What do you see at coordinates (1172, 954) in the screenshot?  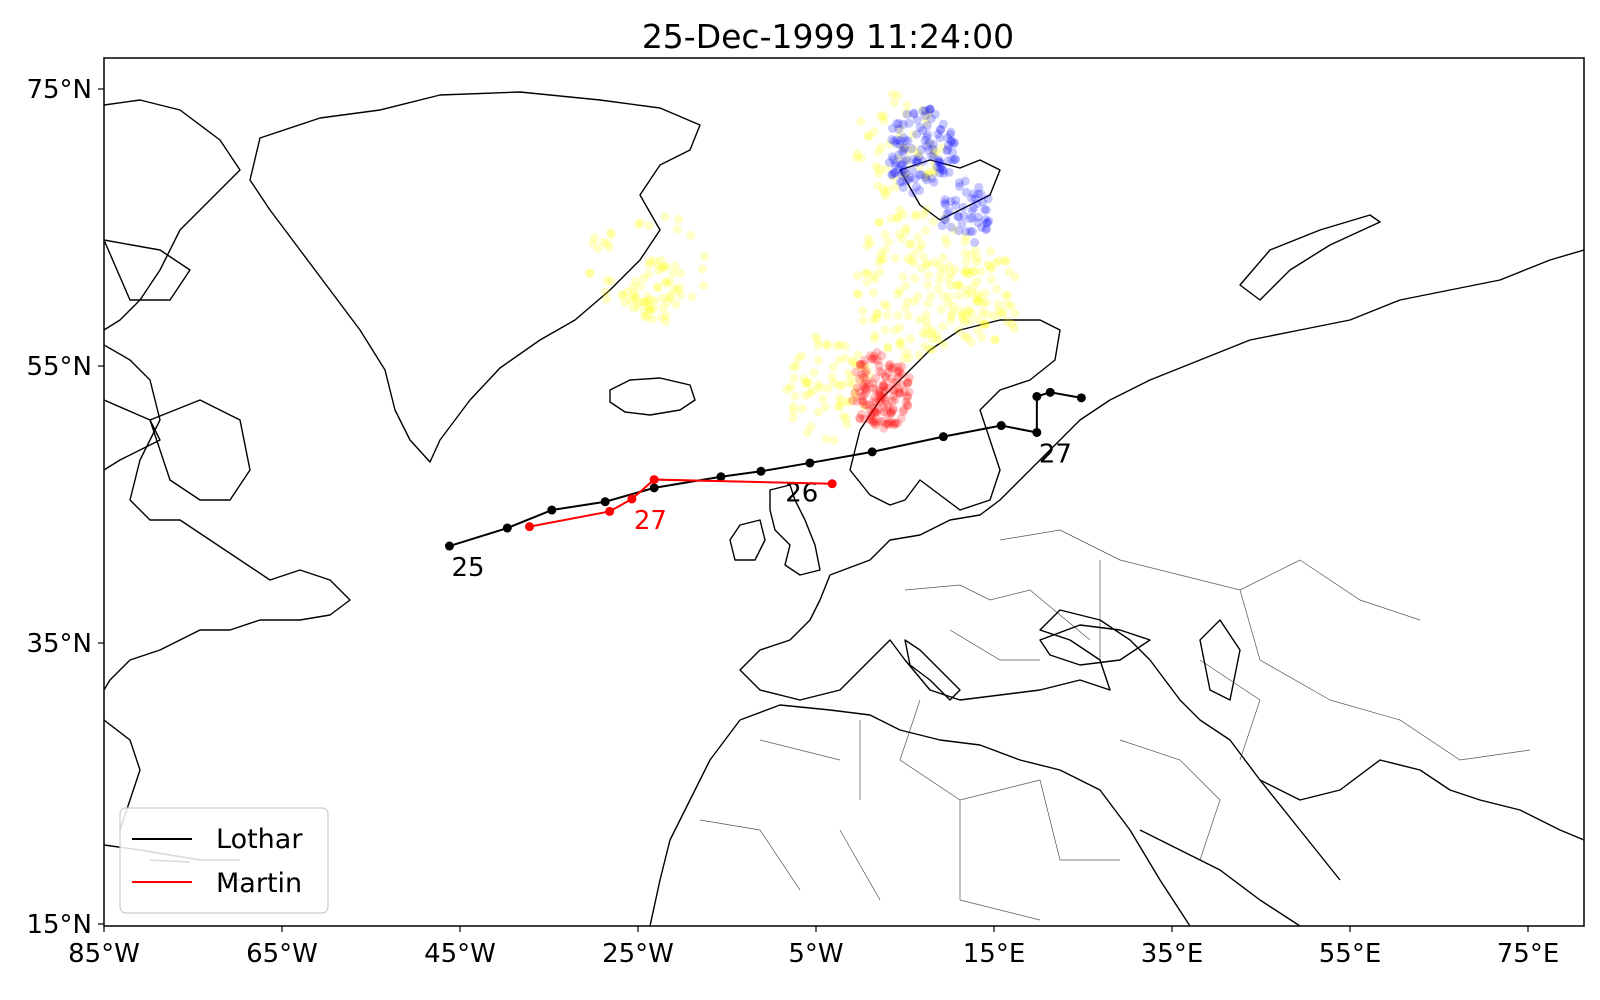 I see `x-tick-label: 35°E` at bounding box center [1172, 954].